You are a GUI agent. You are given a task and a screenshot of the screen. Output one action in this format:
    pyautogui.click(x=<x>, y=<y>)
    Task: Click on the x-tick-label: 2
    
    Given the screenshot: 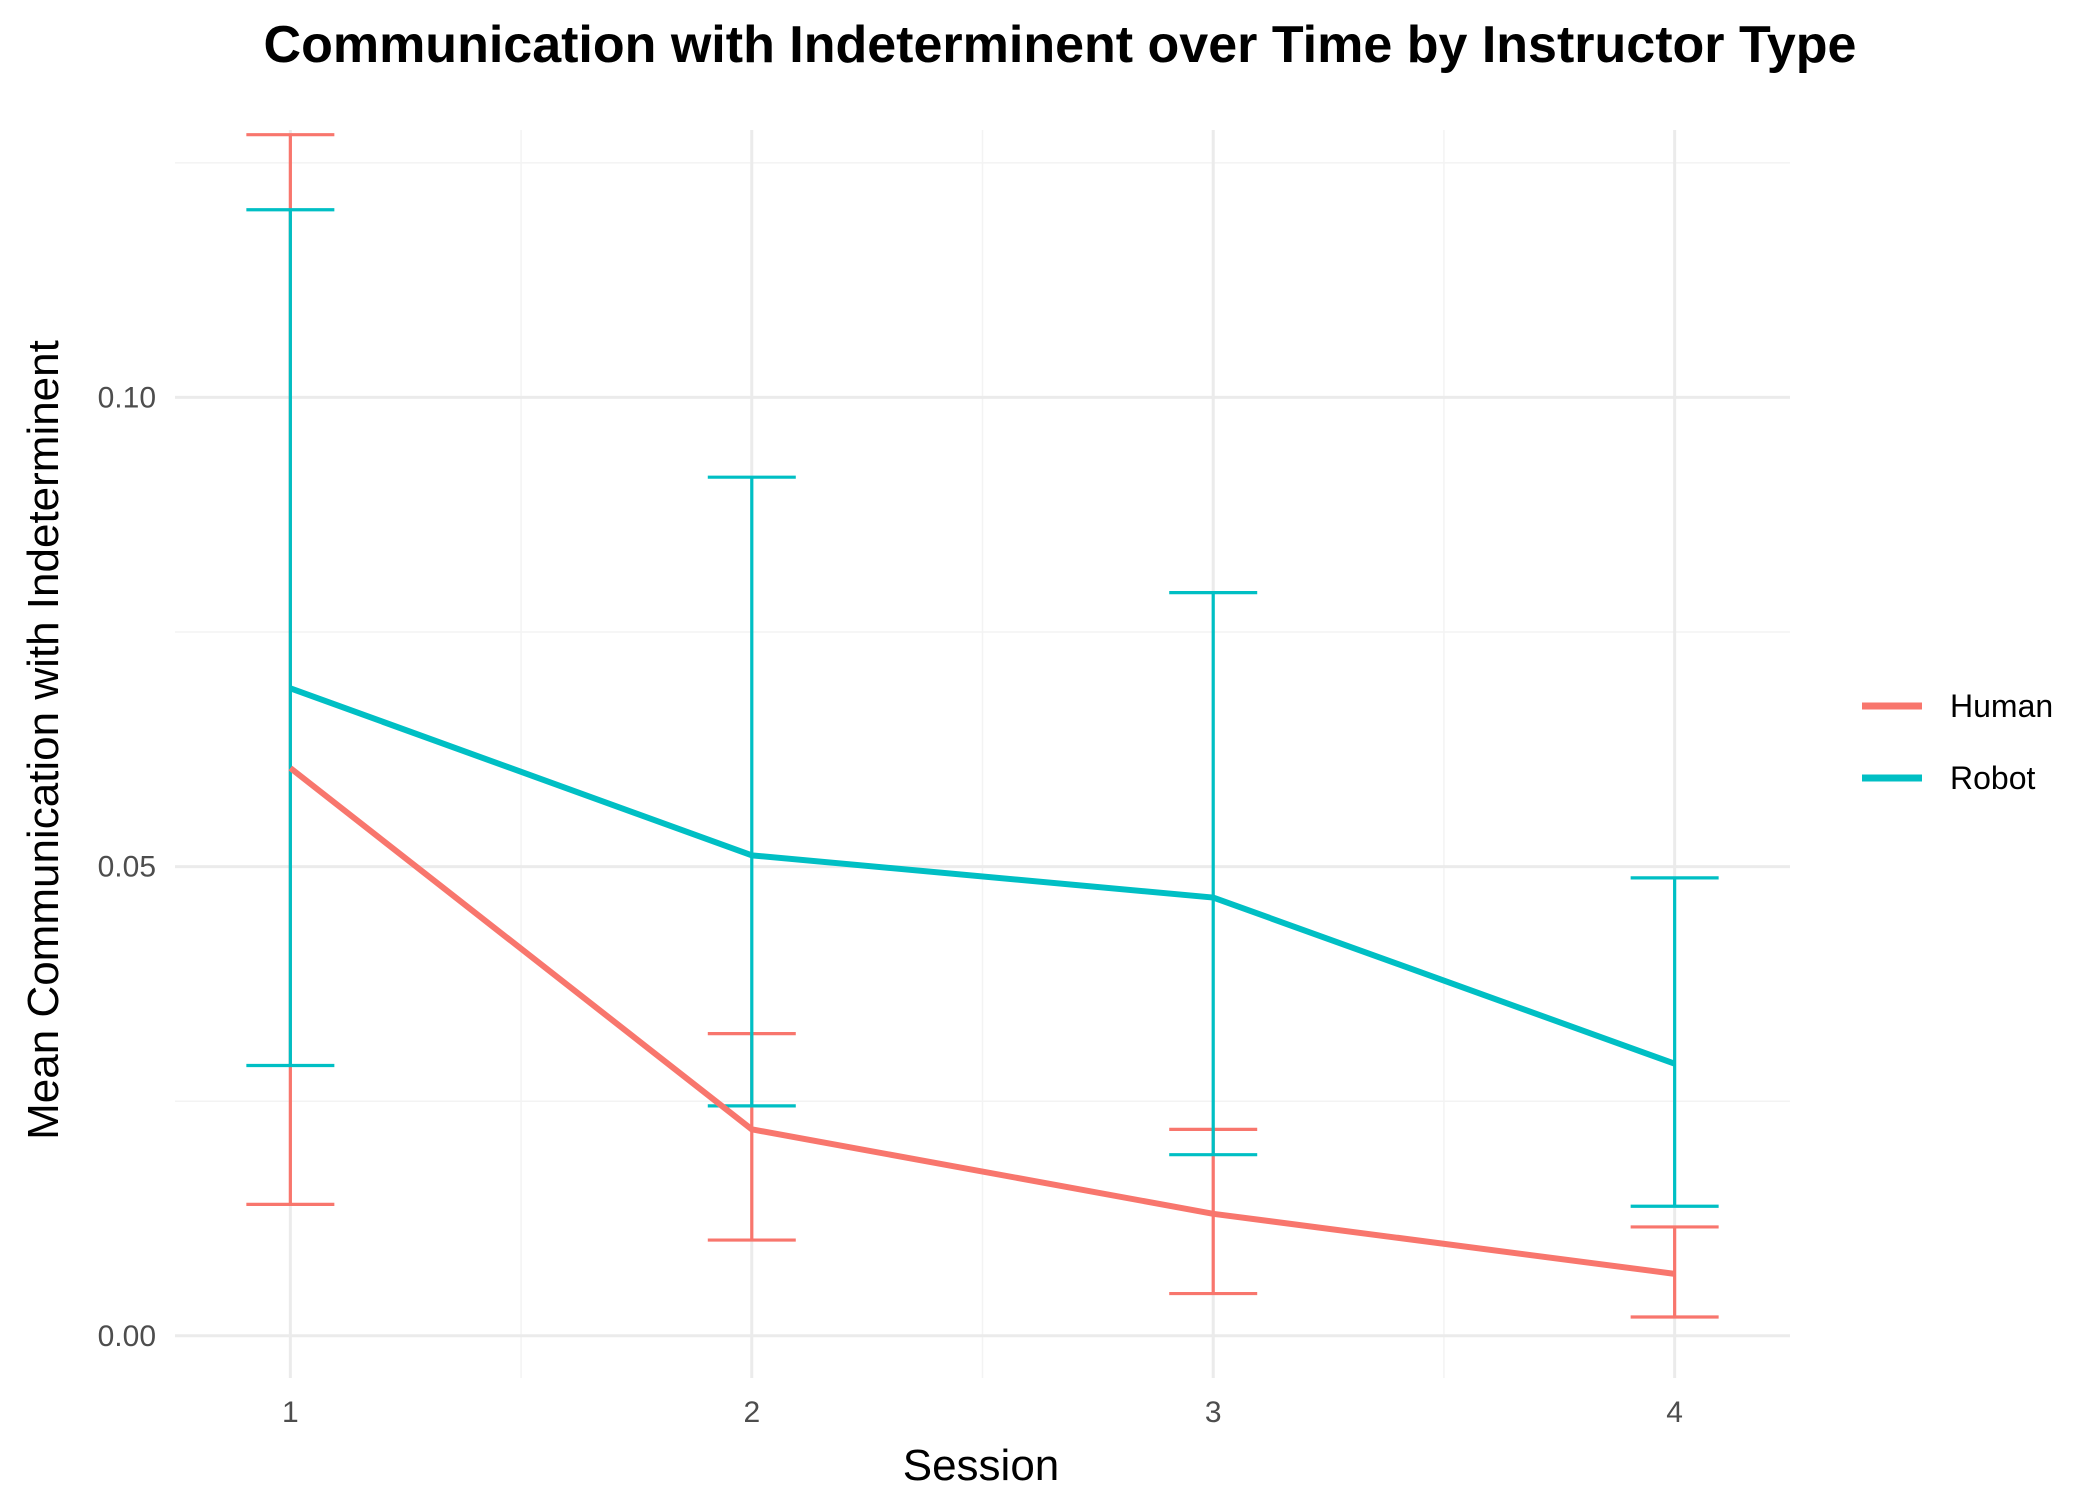 What is the action you would take?
    pyautogui.click(x=751, y=1412)
    